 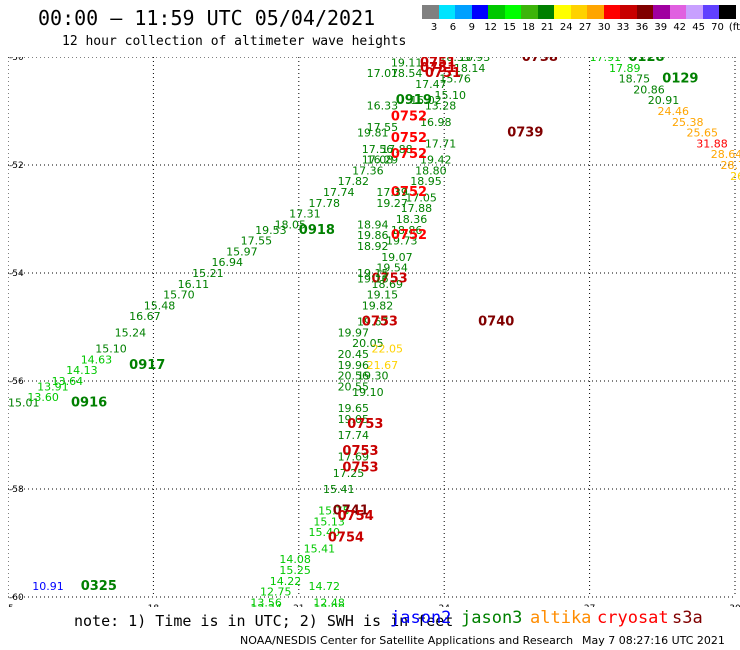 What do you see at coordinates (441, 143) in the screenshot?
I see `wave-height-label: 17.71` at bounding box center [441, 143].